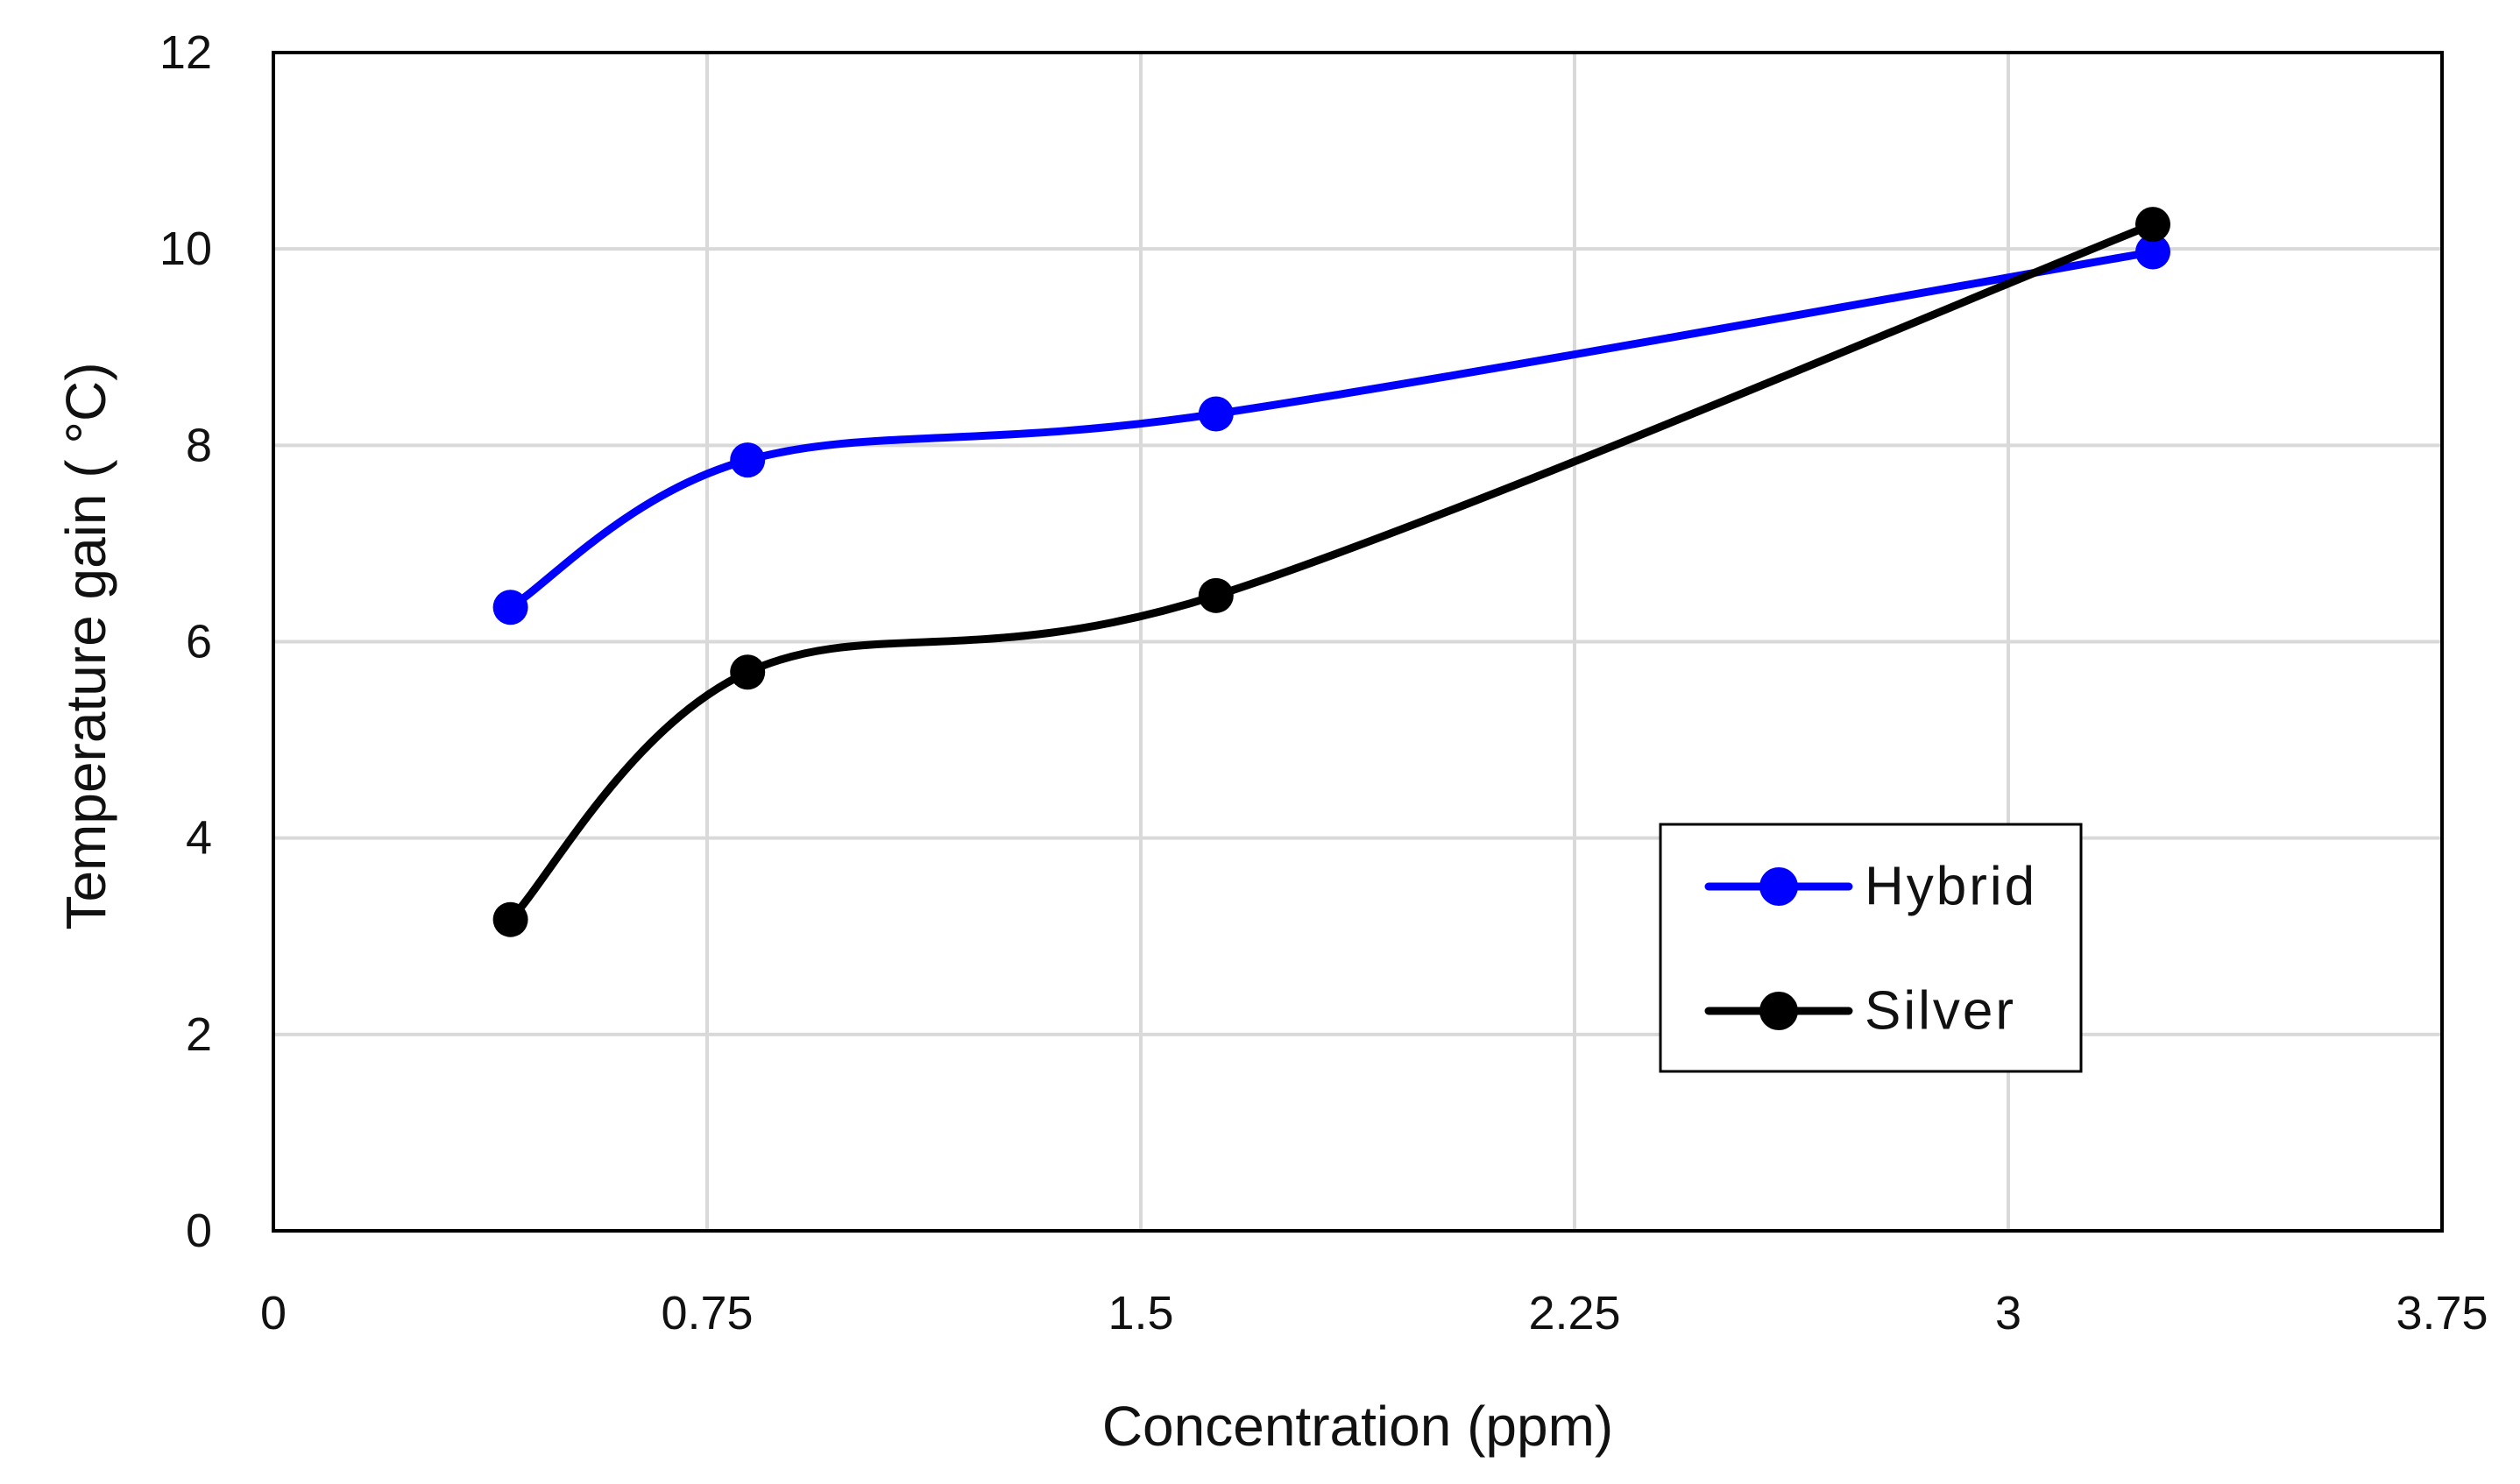 The width and height of the screenshot is (2520, 1484). I want to click on y-tick-label: 8, so click(199, 445).